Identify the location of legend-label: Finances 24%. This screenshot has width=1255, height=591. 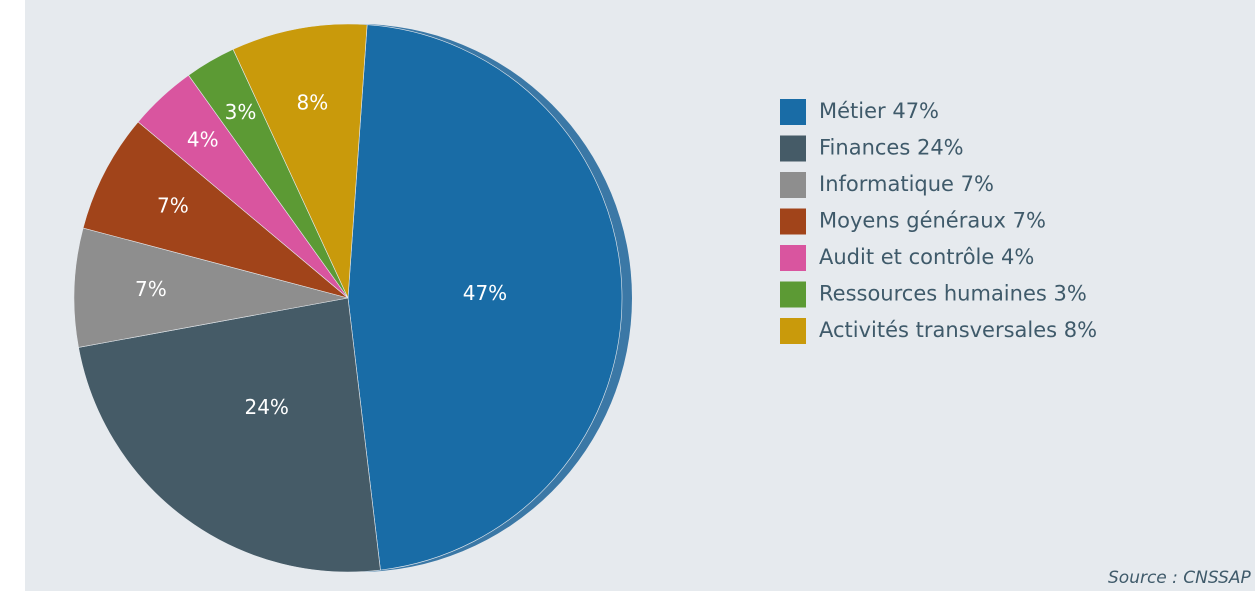
(891, 148).